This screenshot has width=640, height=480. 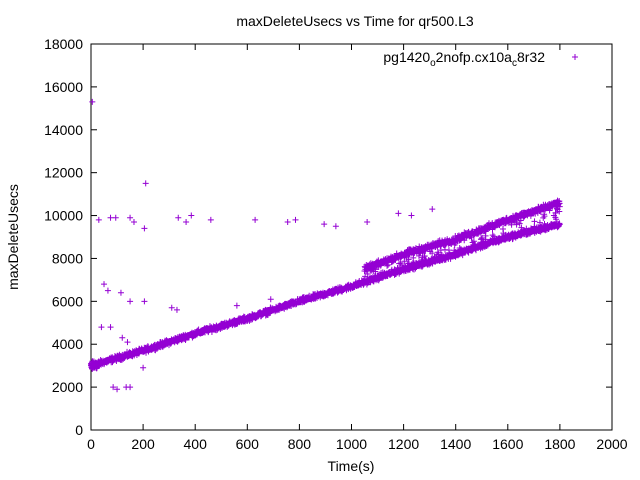 I want to click on x-tick-label: 1000, so click(x=351, y=444).